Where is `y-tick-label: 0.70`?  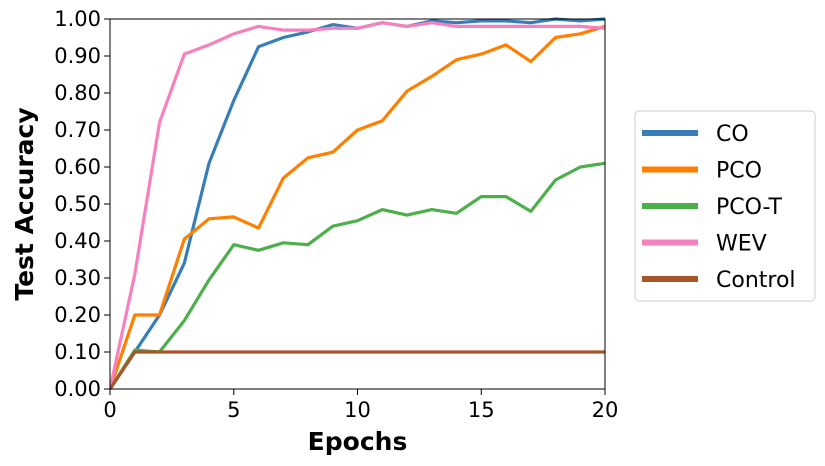 y-tick-label: 0.70 is located at coordinates (77, 130).